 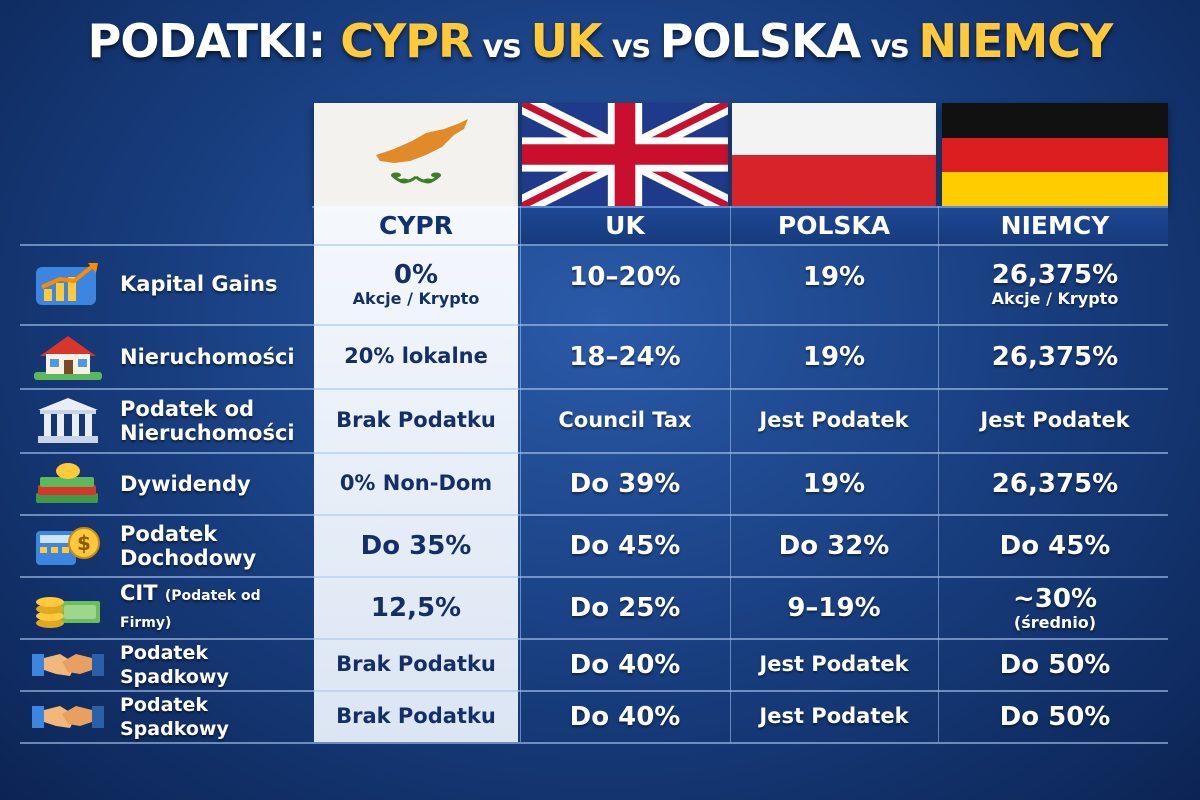 I want to click on row-label-property-tax: Podatek od Nieruchomości, so click(x=170, y=421).